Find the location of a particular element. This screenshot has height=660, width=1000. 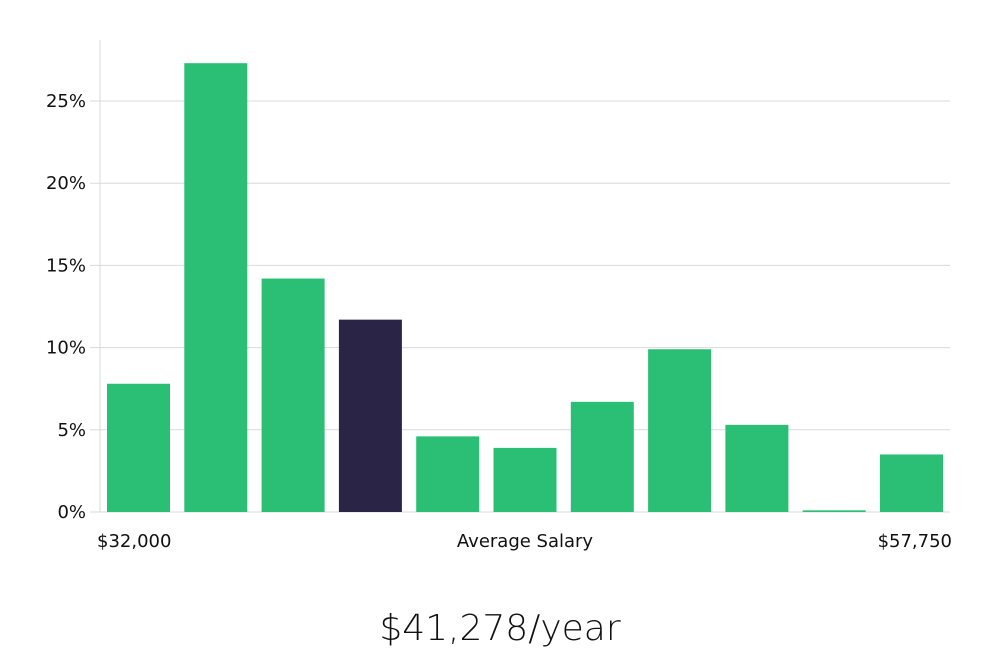

y-tick-label: 5% is located at coordinates (71, 430).